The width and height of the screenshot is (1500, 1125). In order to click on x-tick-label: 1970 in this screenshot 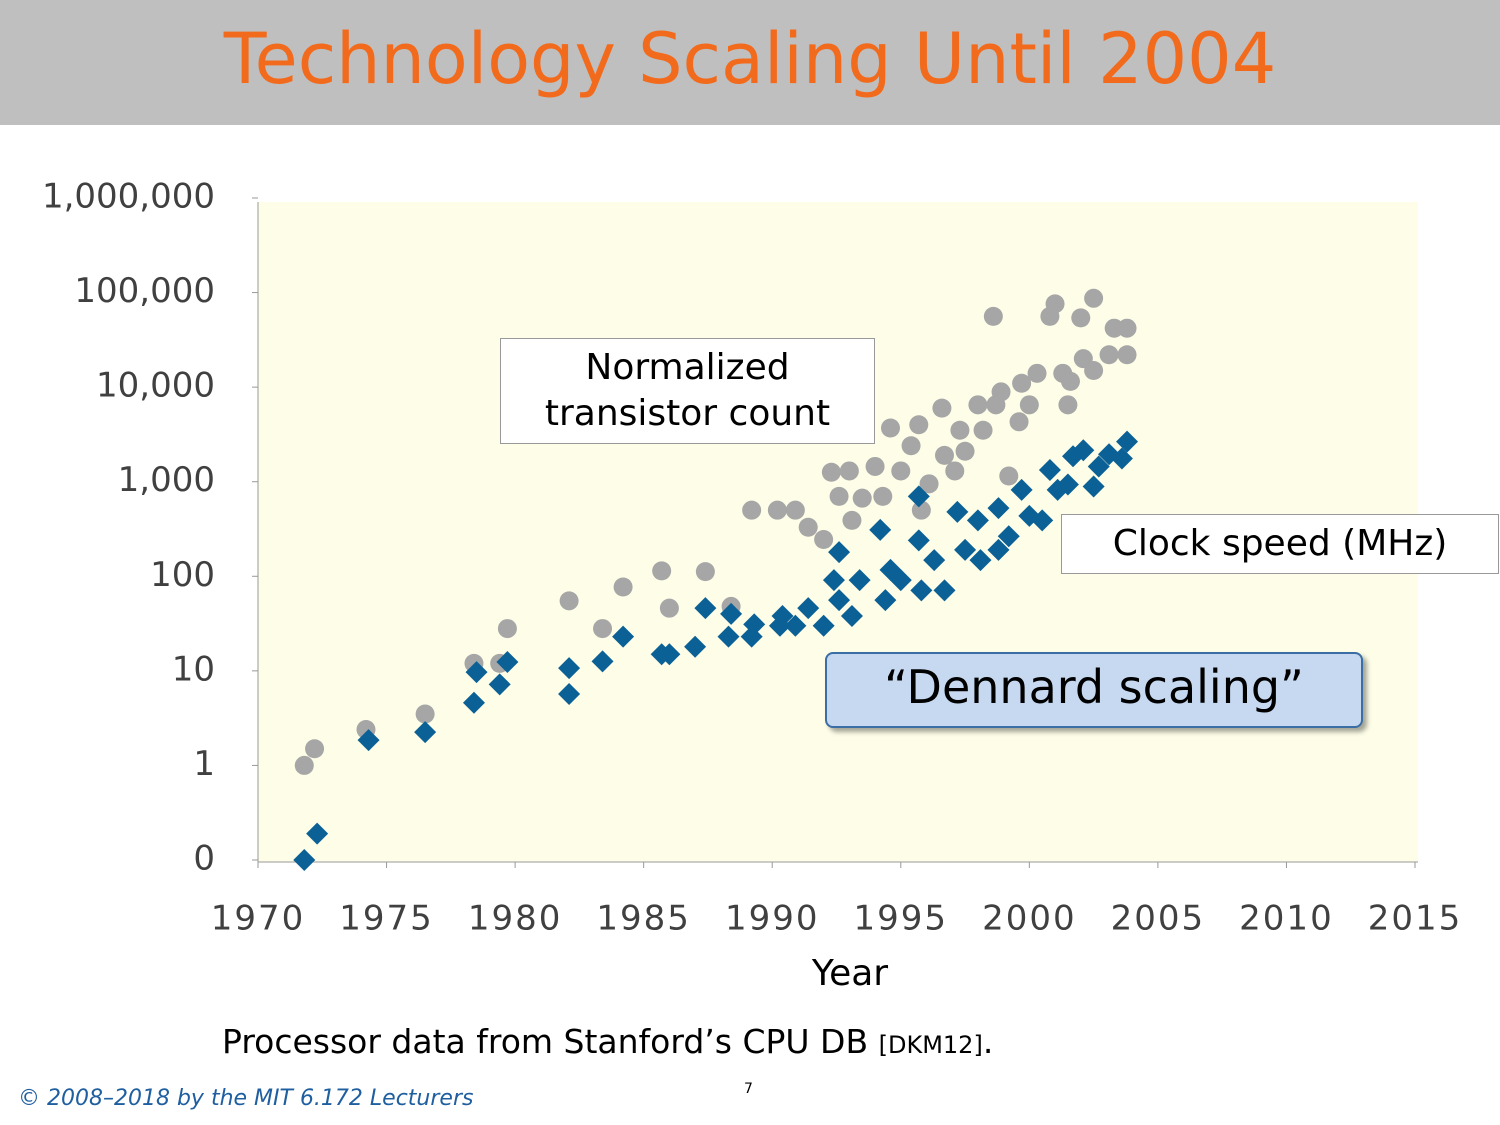, I will do `click(258, 919)`.